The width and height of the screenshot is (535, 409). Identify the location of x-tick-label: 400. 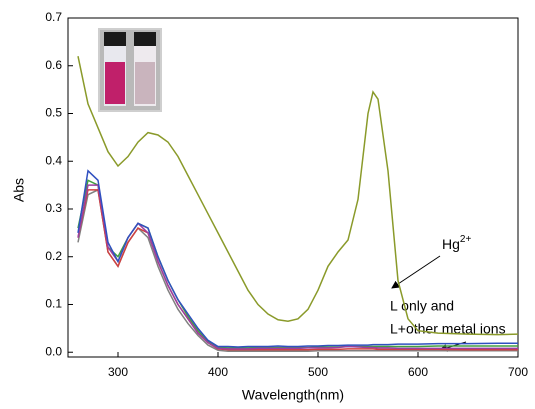
(218, 372).